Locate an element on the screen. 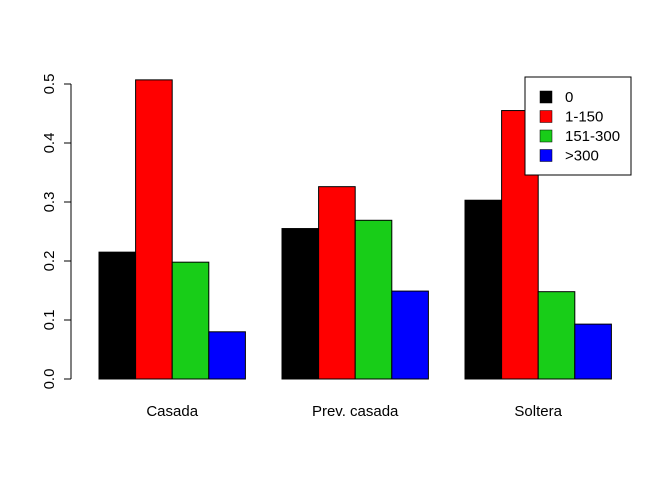 The width and height of the screenshot is (672, 480). legend-label: 151-300 is located at coordinates (592, 136).